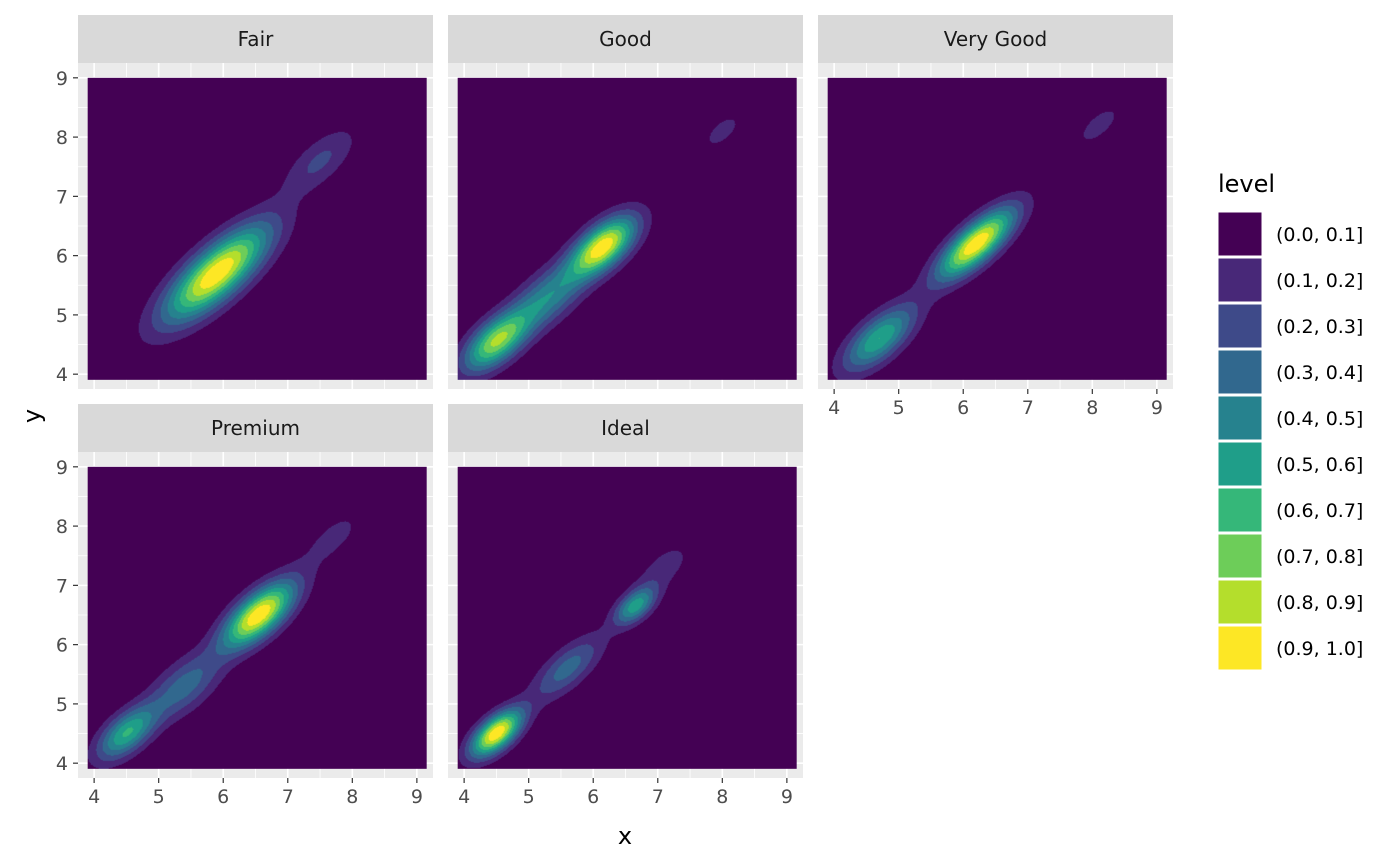 The height and width of the screenshot is (866, 1400). I want to click on legend-label: (0.5, 0.6], so click(1319, 465).